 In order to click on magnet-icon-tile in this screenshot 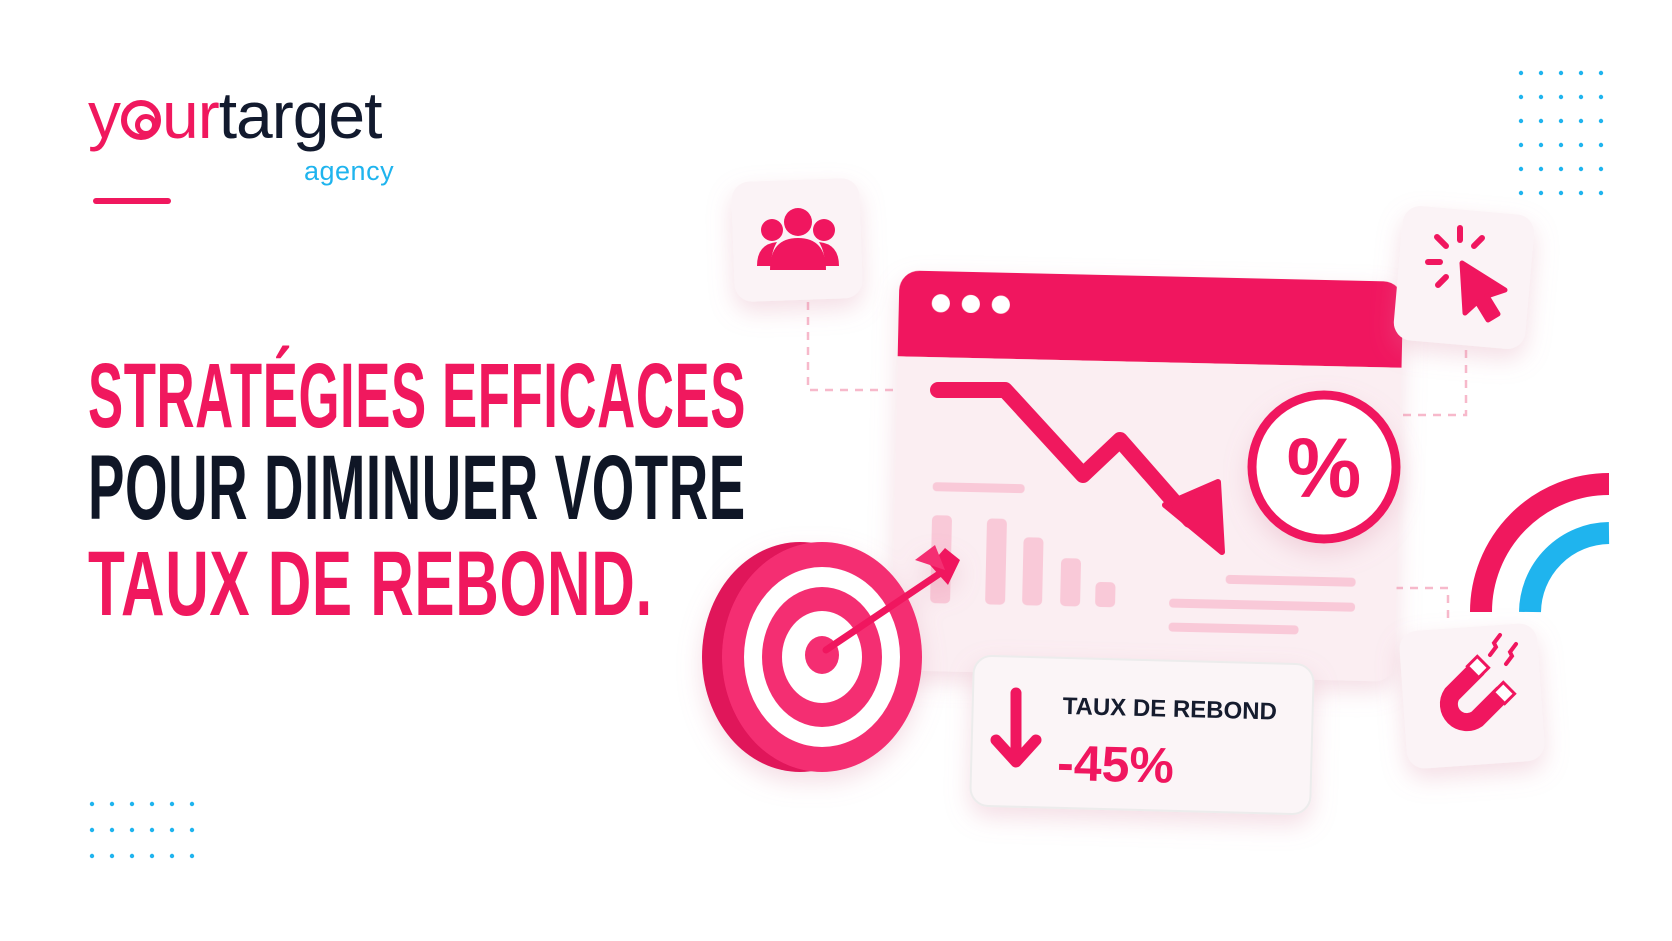, I will do `click(1472, 696)`.